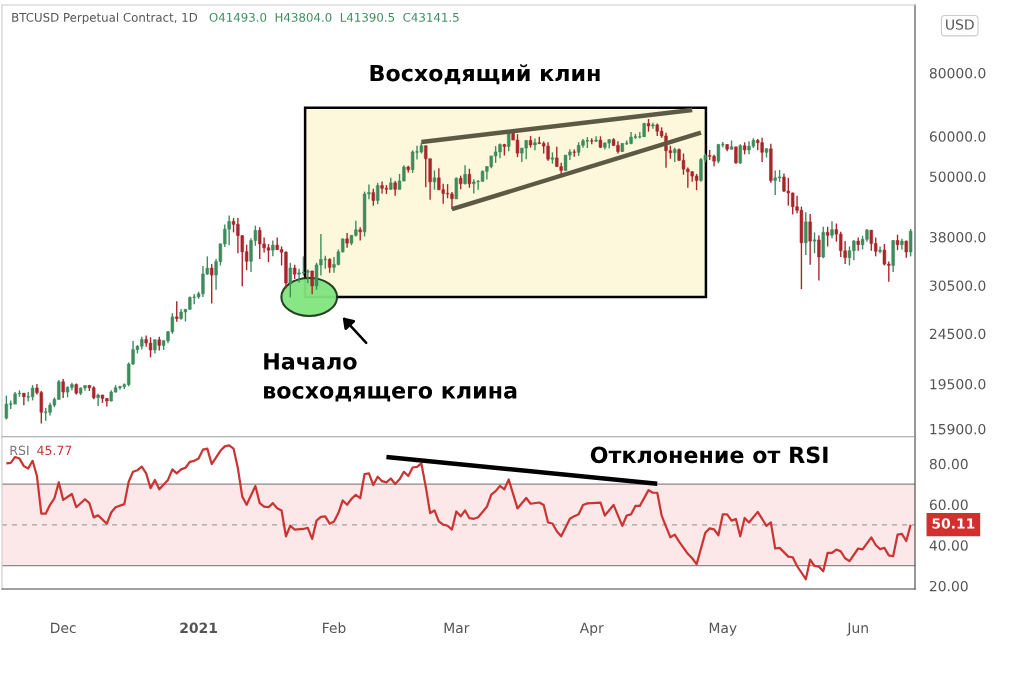 The image size is (1010, 681). Describe the element at coordinates (958, 384) in the screenshot. I see `y-tick-label: 19500.0` at that location.